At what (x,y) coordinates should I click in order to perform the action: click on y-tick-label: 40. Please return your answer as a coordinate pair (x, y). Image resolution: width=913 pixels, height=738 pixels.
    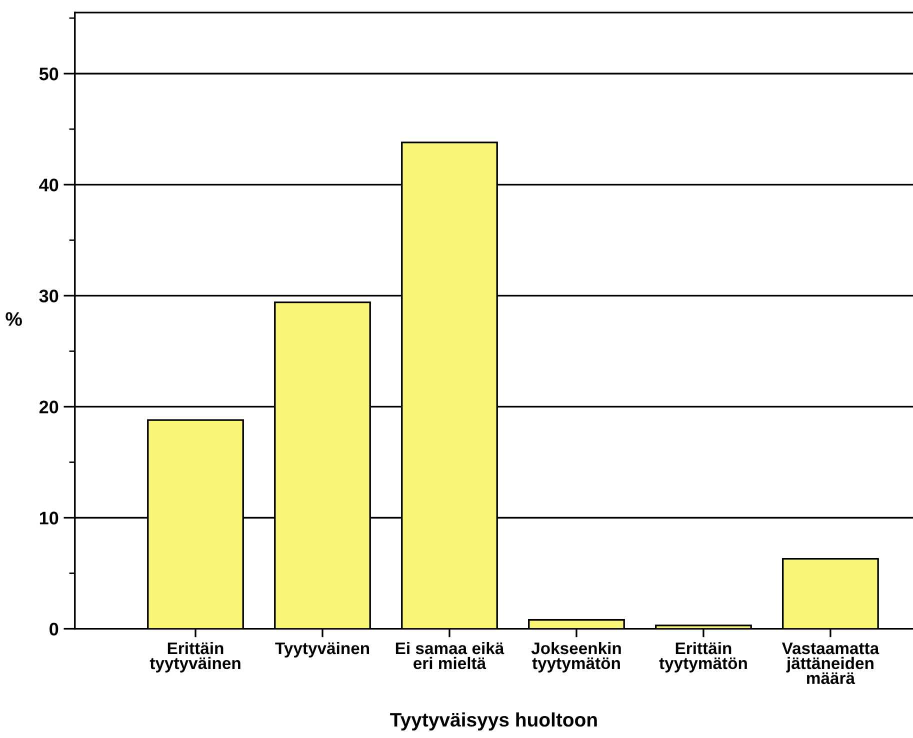
    Looking at the image, I should click on (48, 185).